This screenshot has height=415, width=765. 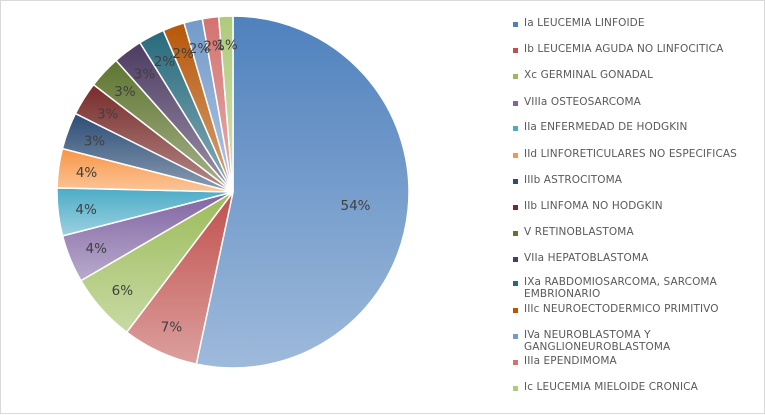 I want to click on legend-item: Ic LEUCEMIA MIELOIDE CRONICA, so click(x=635, y=387).